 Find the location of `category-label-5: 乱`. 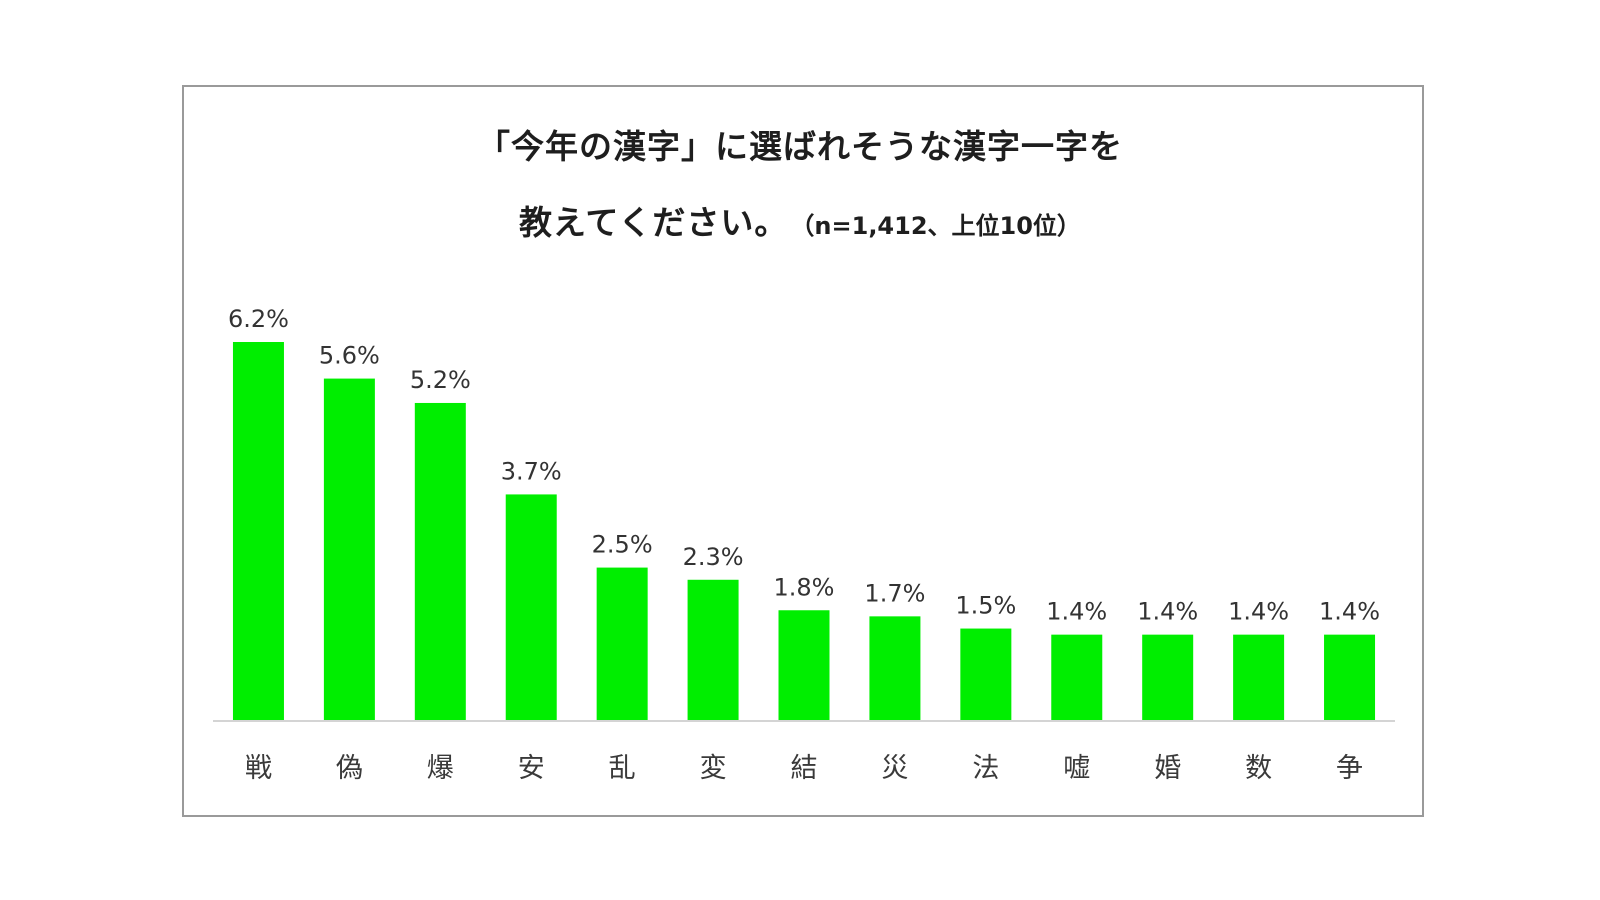

category-label-5: 乱 is located at coordinates (622, 768).